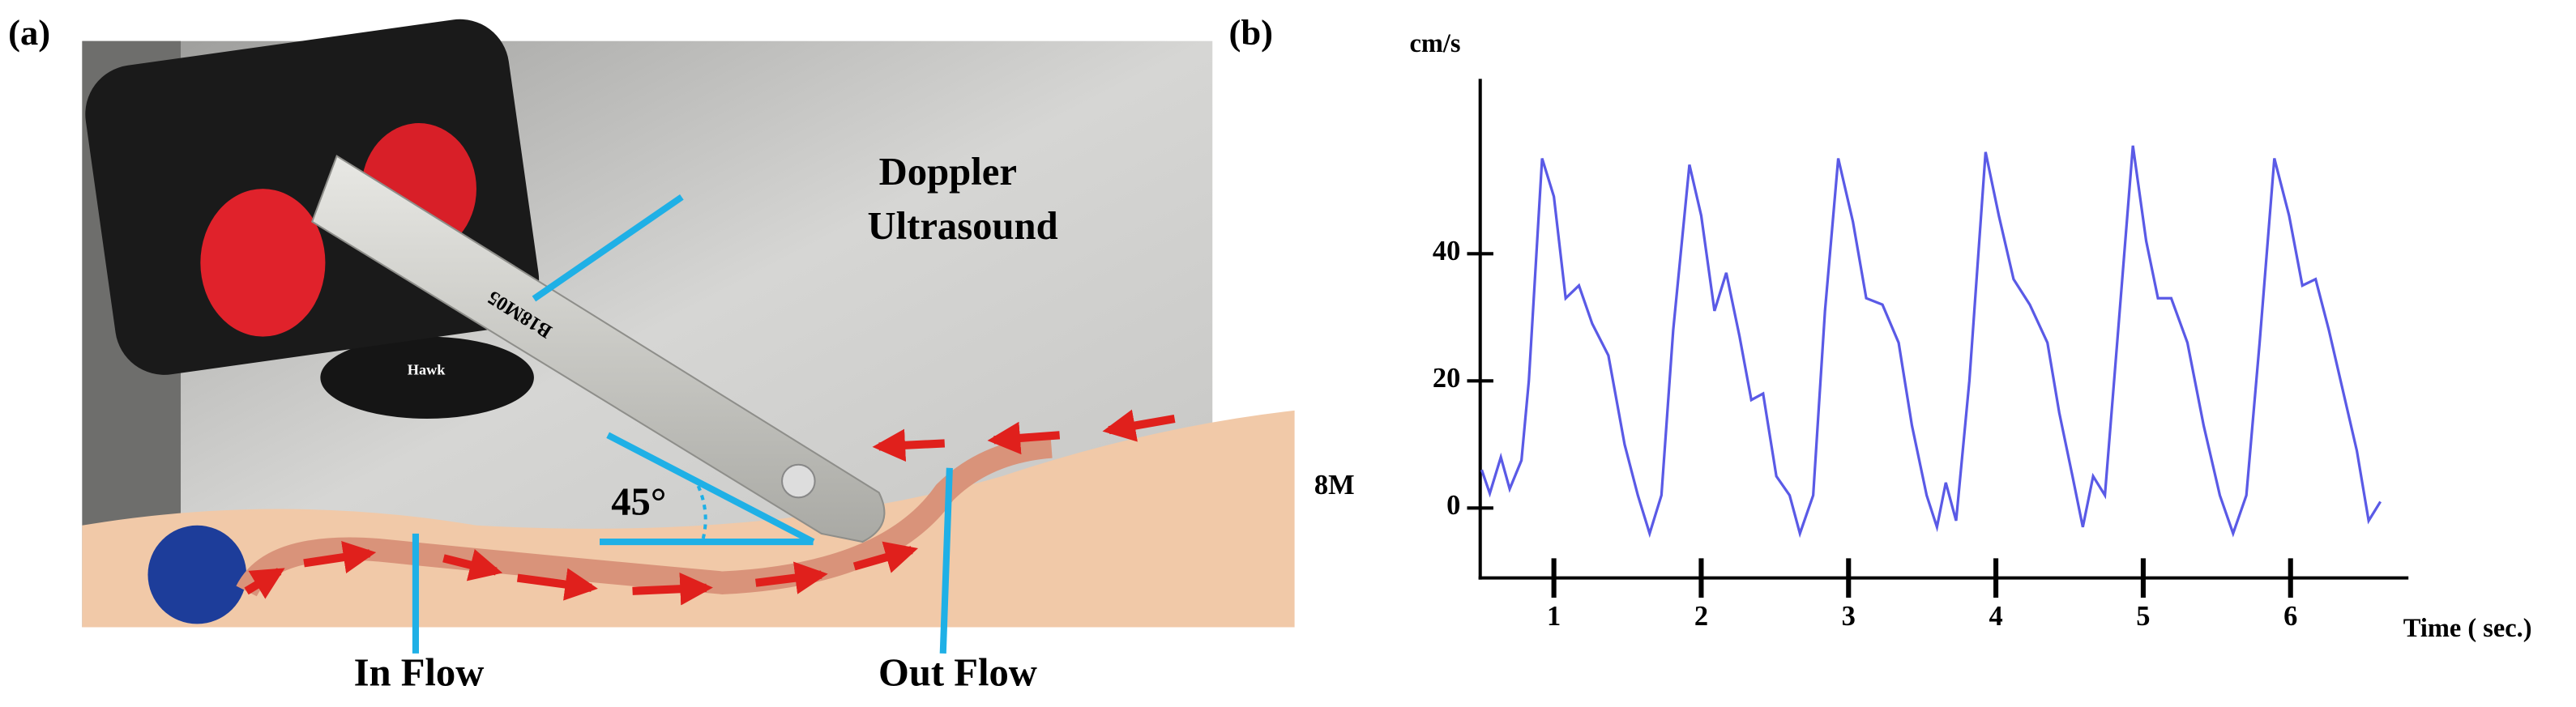 The image size is (2576, 707). I want to click on arm-phantom, so click(688, 519).